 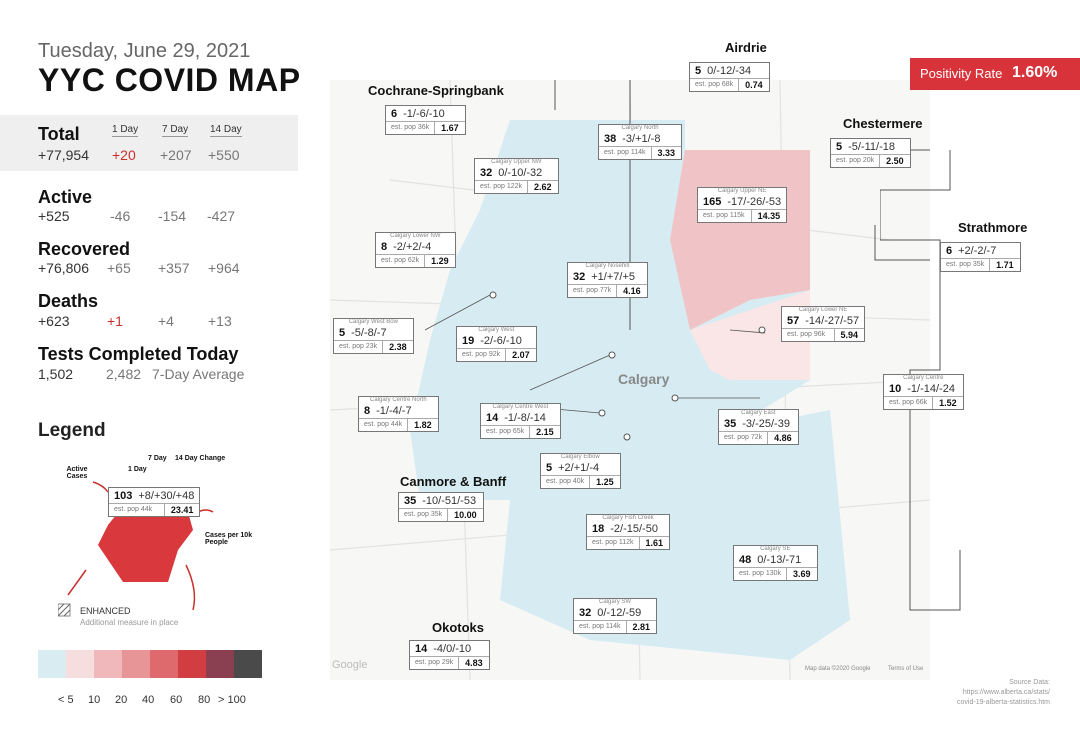 I want to click on west-box: Calgary West 19 -2/-6/-10 est. pop 92k 2.07, so click(x=496, y=344).